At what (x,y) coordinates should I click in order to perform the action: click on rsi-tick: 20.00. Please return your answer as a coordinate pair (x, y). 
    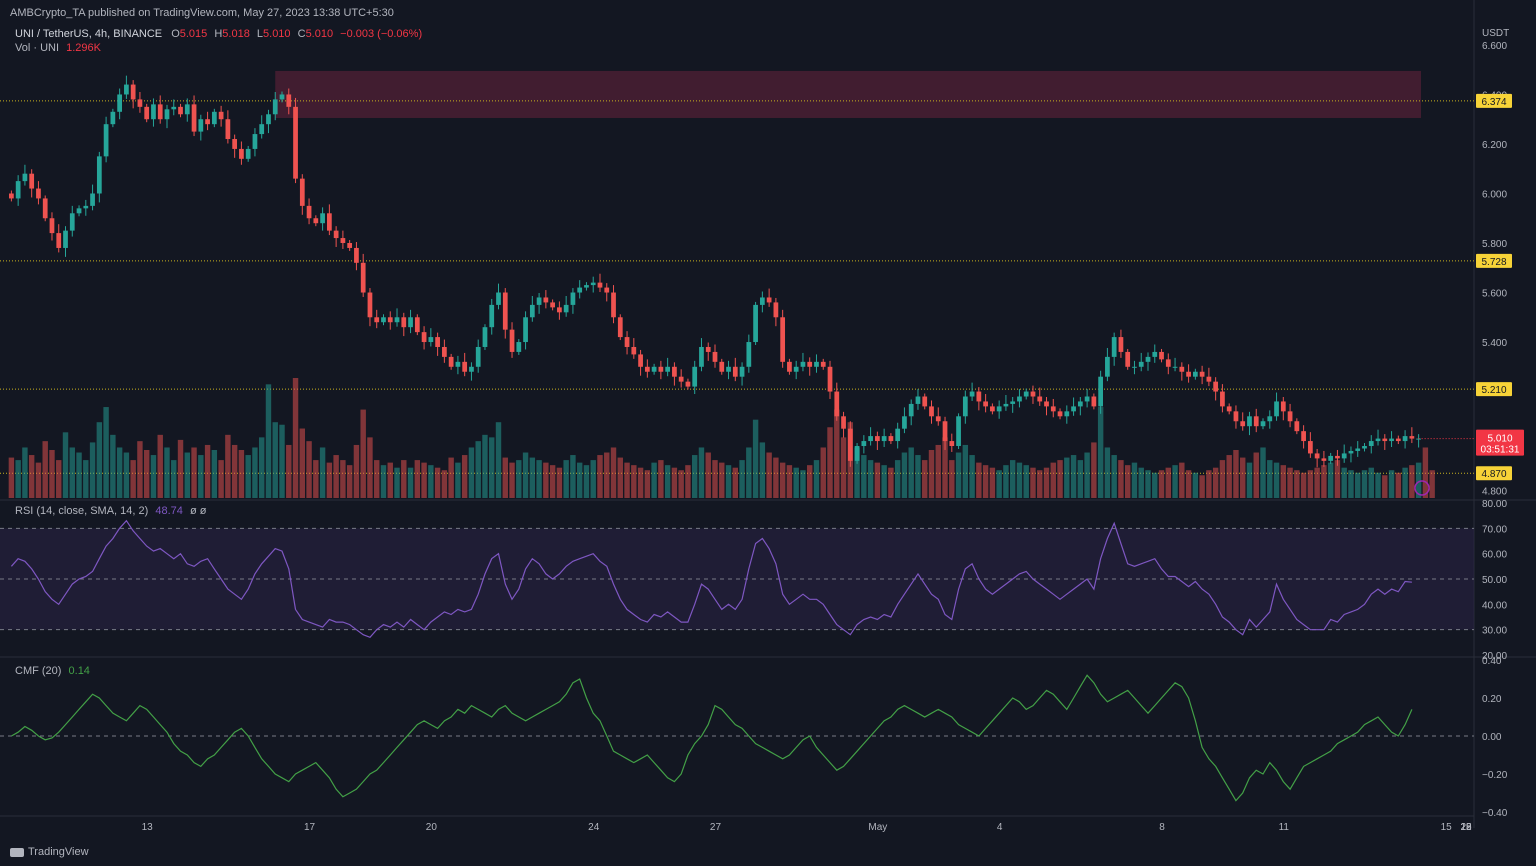
    Looking at the image, I should click on (1494, 656).